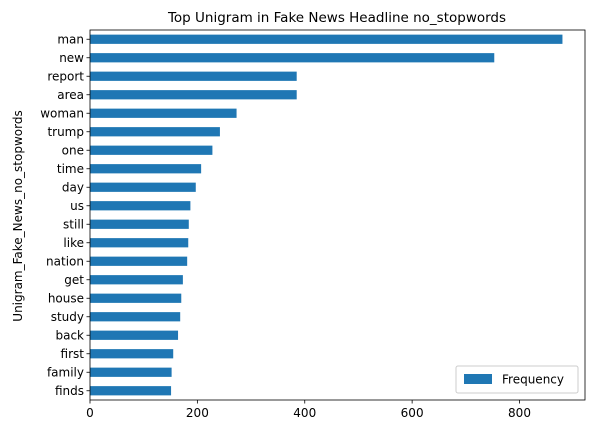 This screenshot has height=433, width=596. What do you see at coordinates (197, 413) in the screenshot?
I see `x-tick-label-200: 200` at bounding box center [197, 413].